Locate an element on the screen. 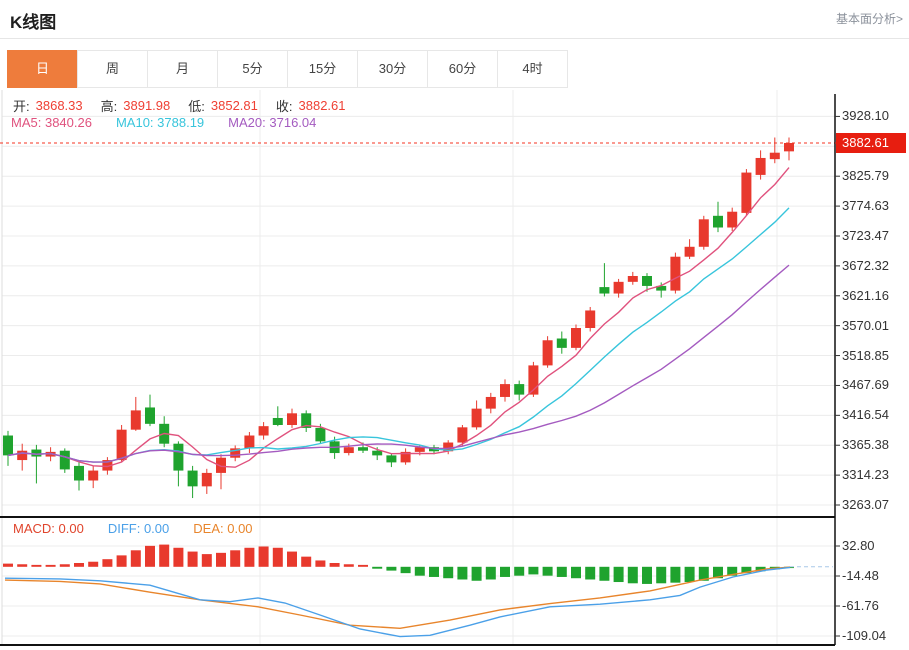 This screenshot has height=650, width=909. price-axis-label: 3723.47 is located at coordinates (865, 235).